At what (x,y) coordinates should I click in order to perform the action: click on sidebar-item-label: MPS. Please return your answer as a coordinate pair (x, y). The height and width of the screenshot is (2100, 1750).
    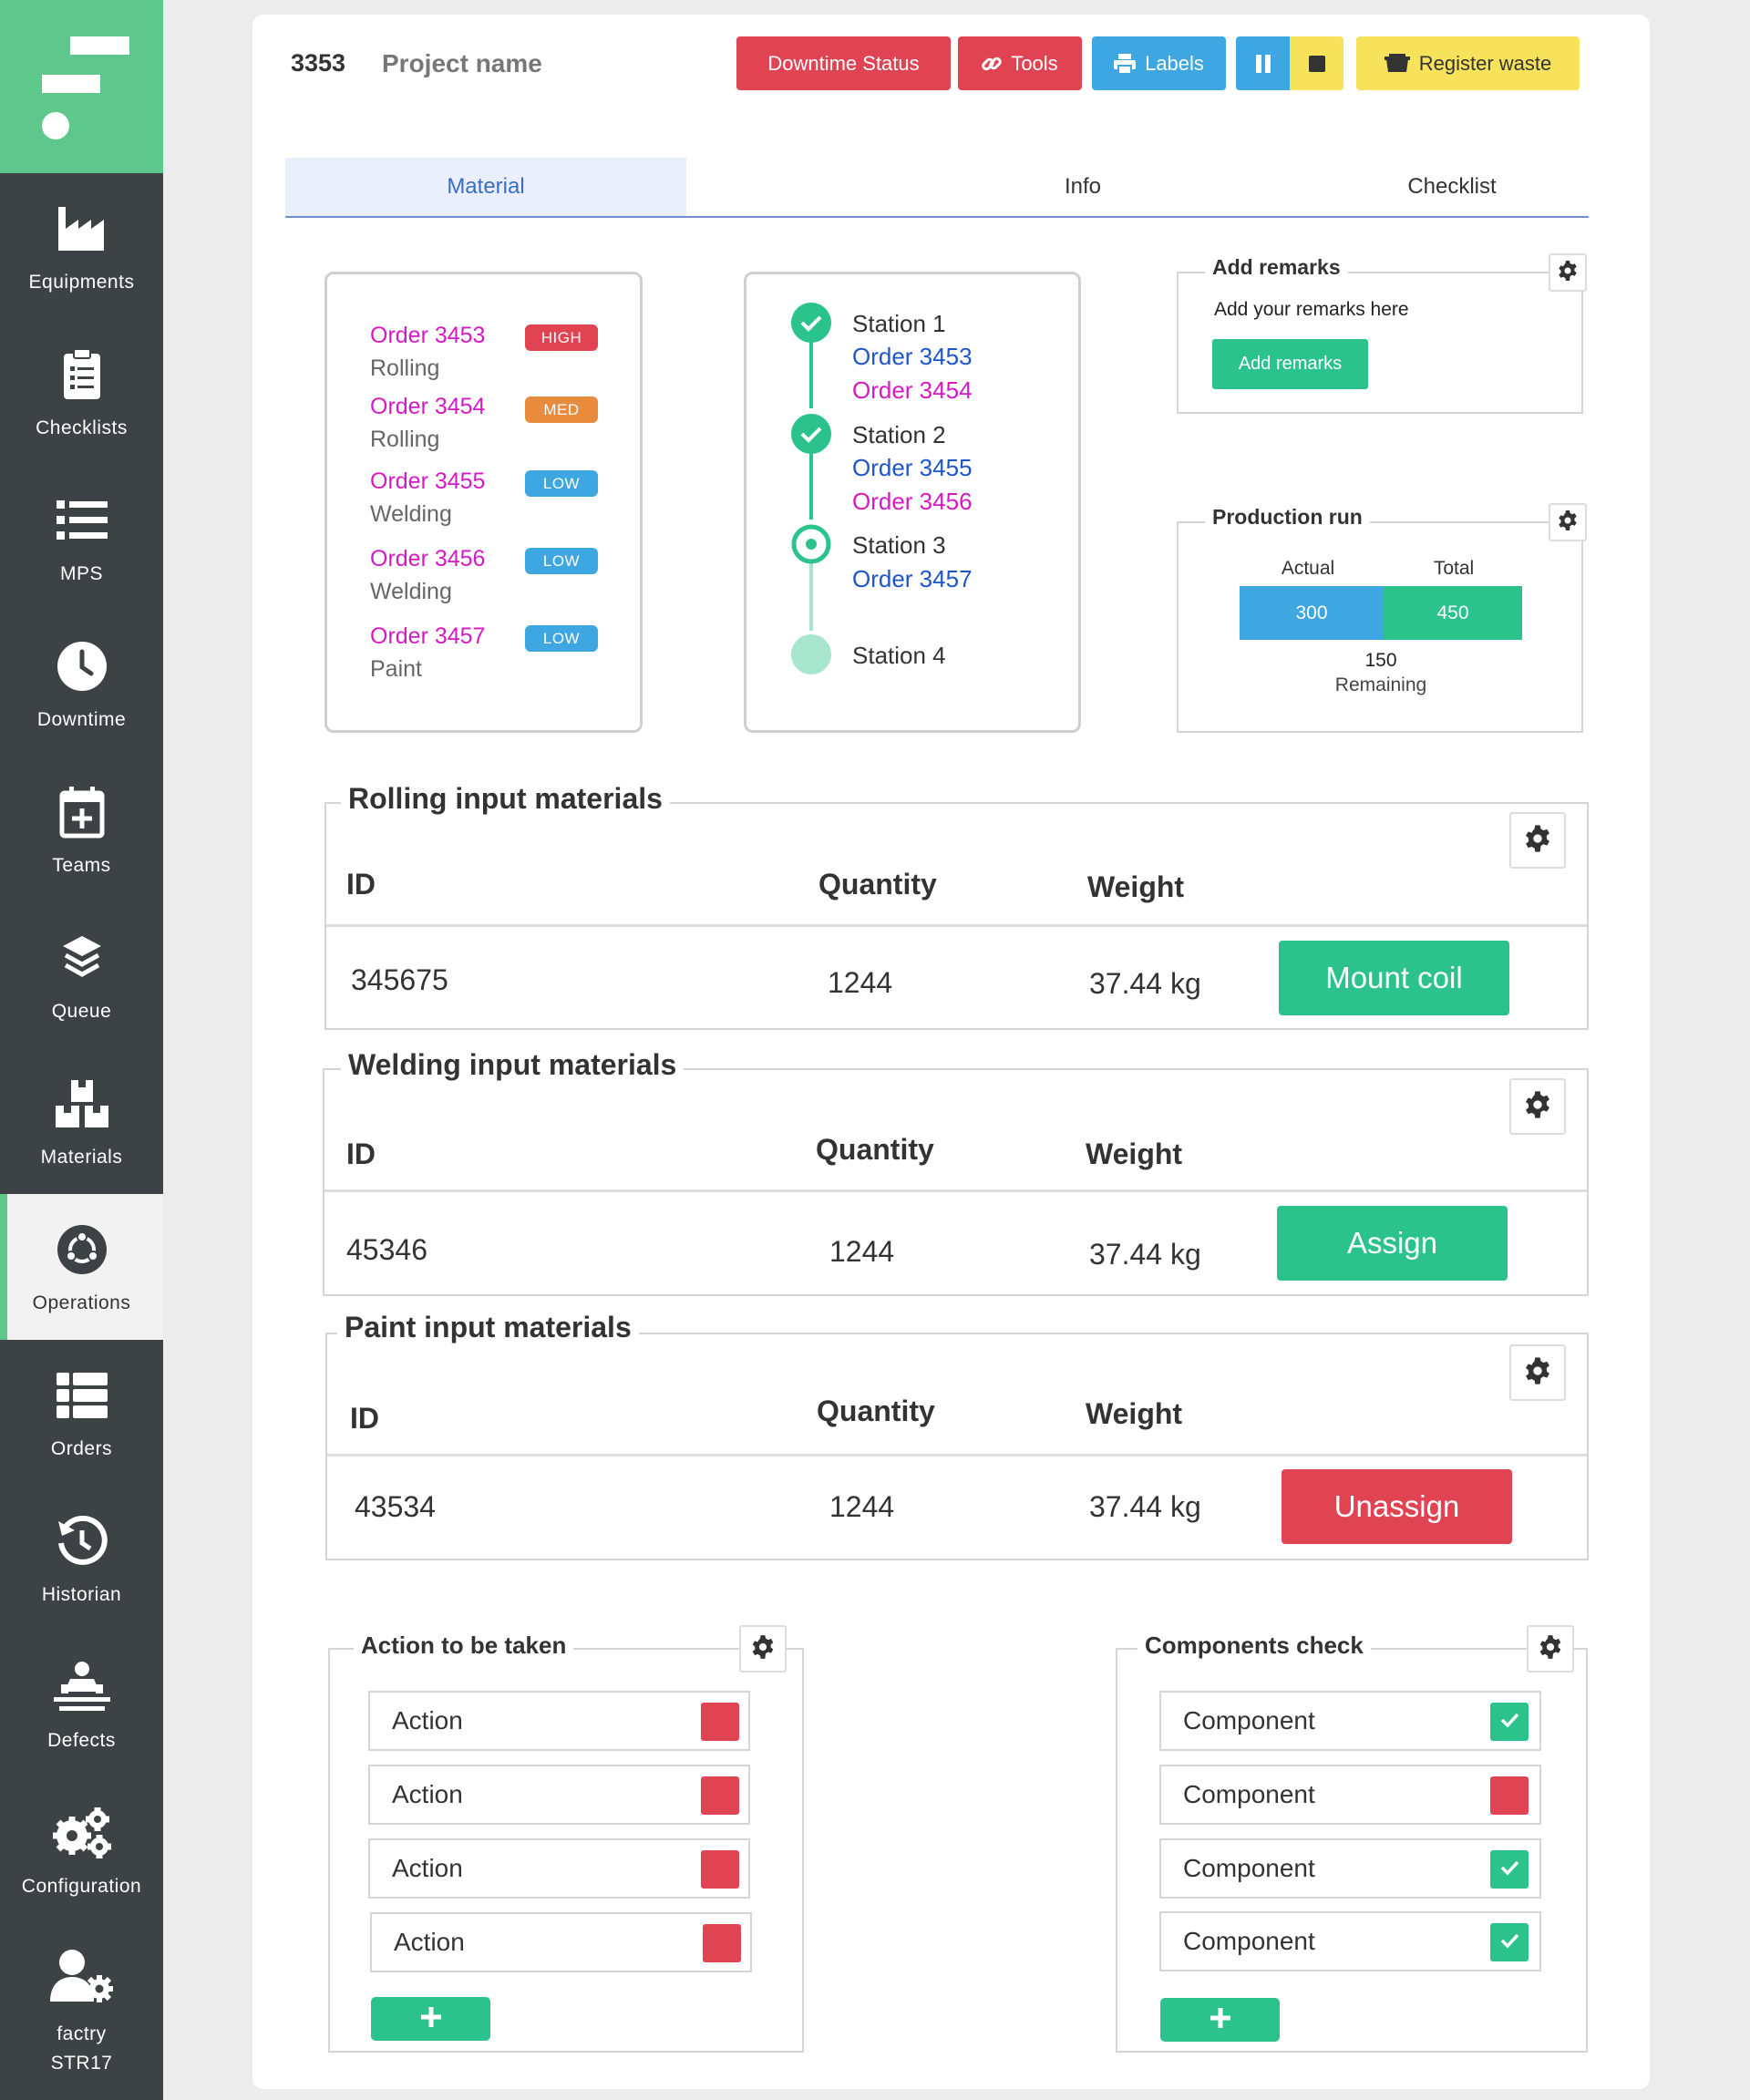
    Looking at the image, I should click on (81, 574).